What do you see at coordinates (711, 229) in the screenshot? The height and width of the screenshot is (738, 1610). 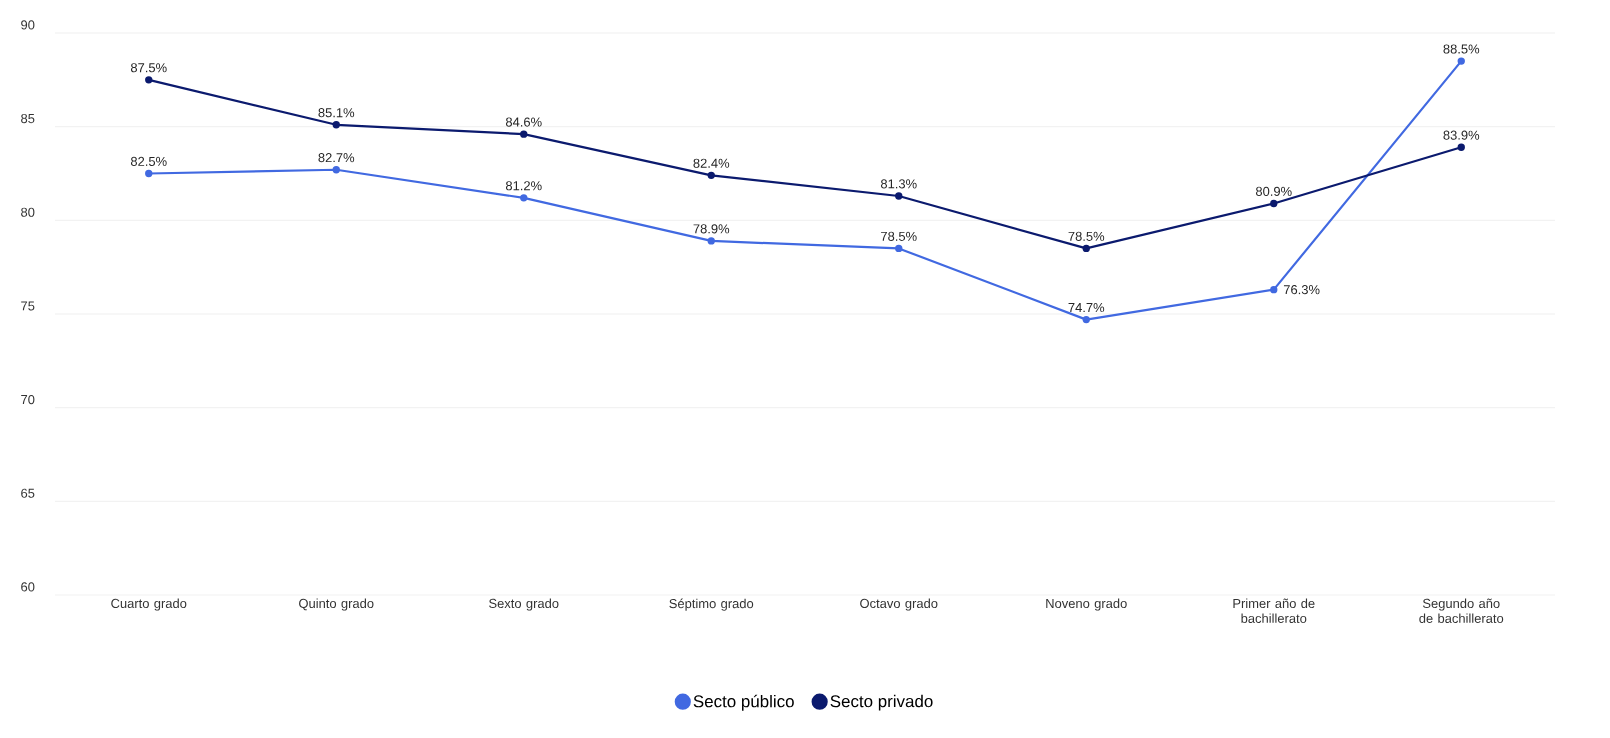 I see `data-label: 78.9%` at bounding box center [711, 229].